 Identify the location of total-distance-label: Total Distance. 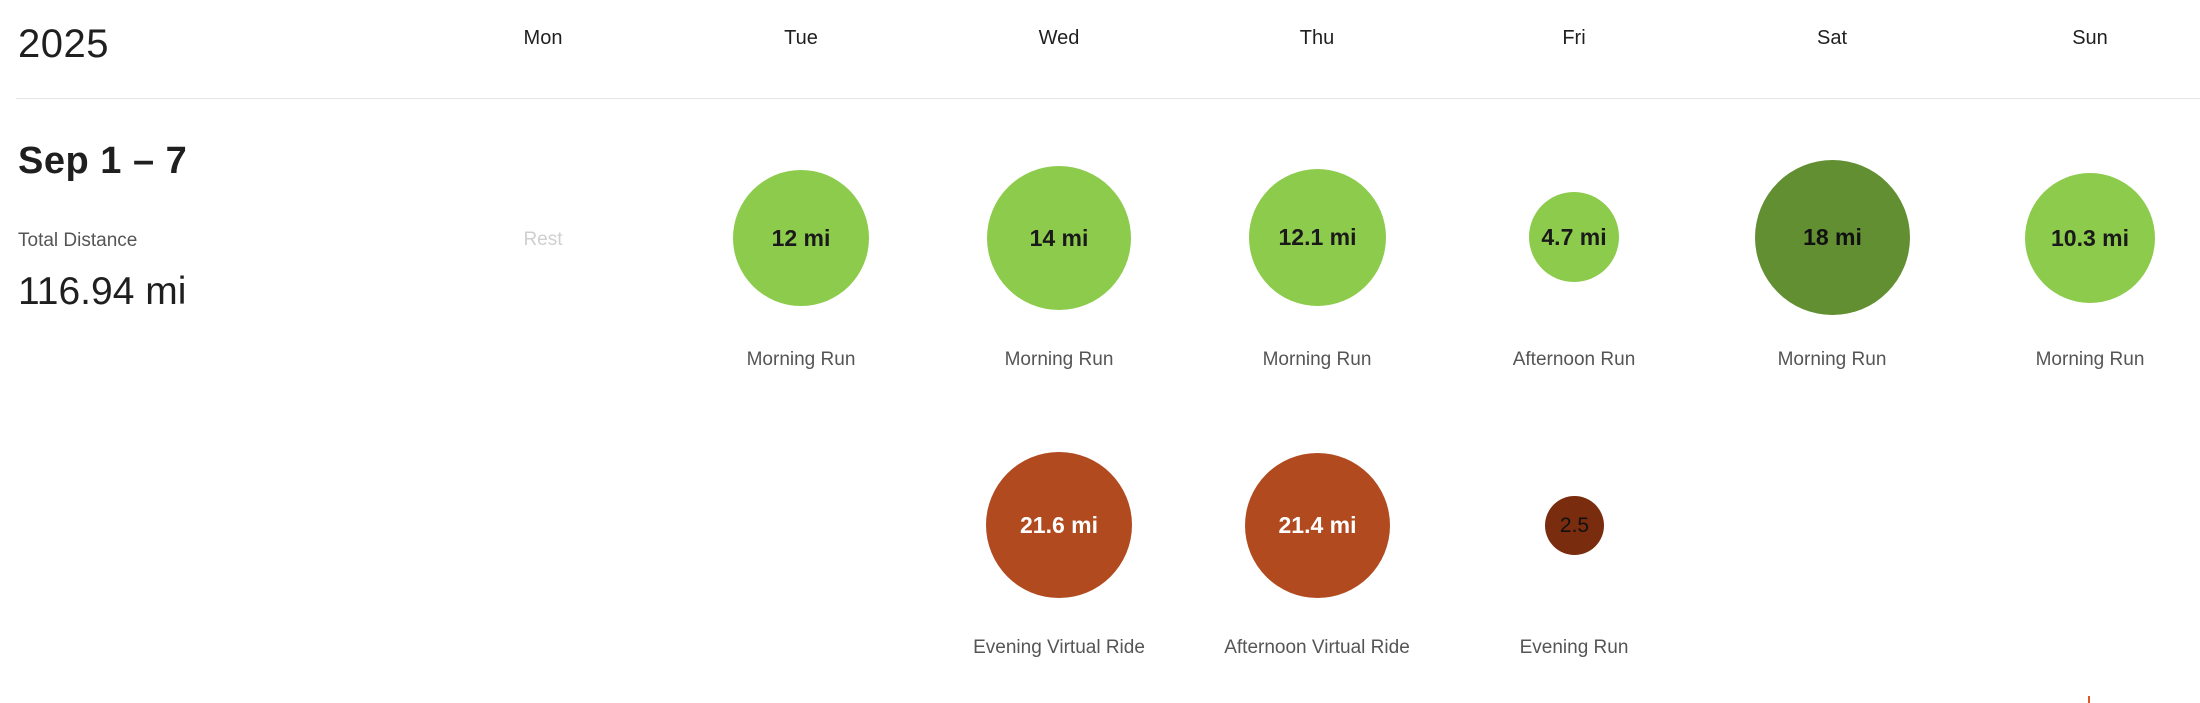
(78, 240).